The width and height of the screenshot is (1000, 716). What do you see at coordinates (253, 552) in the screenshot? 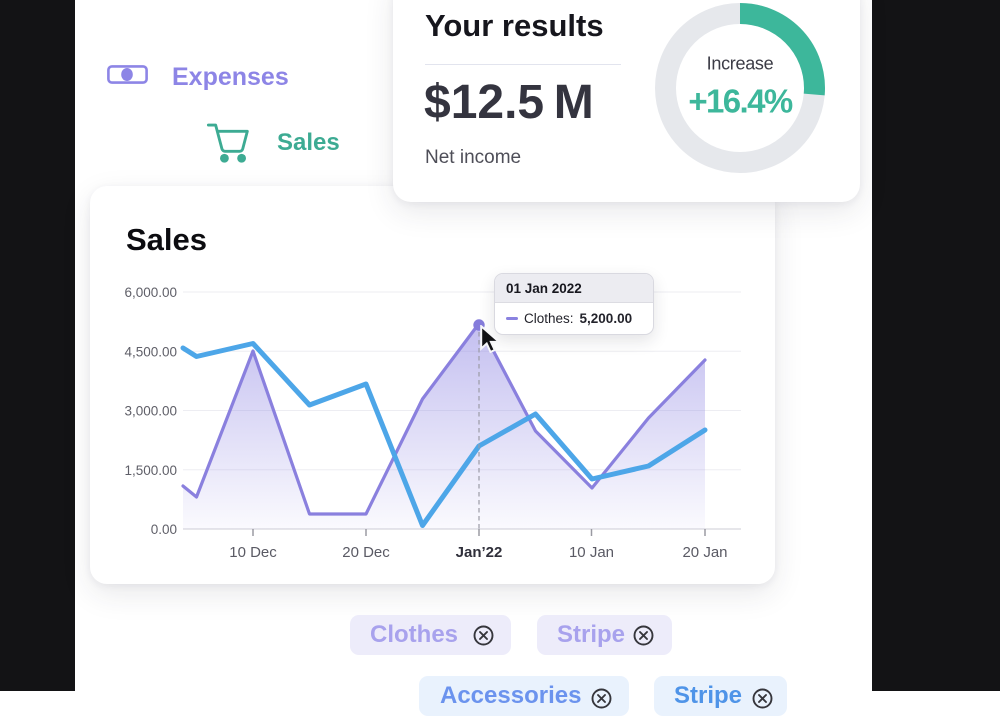
I see `svg-text: 10 Dec` at bounding box center [253, 552].